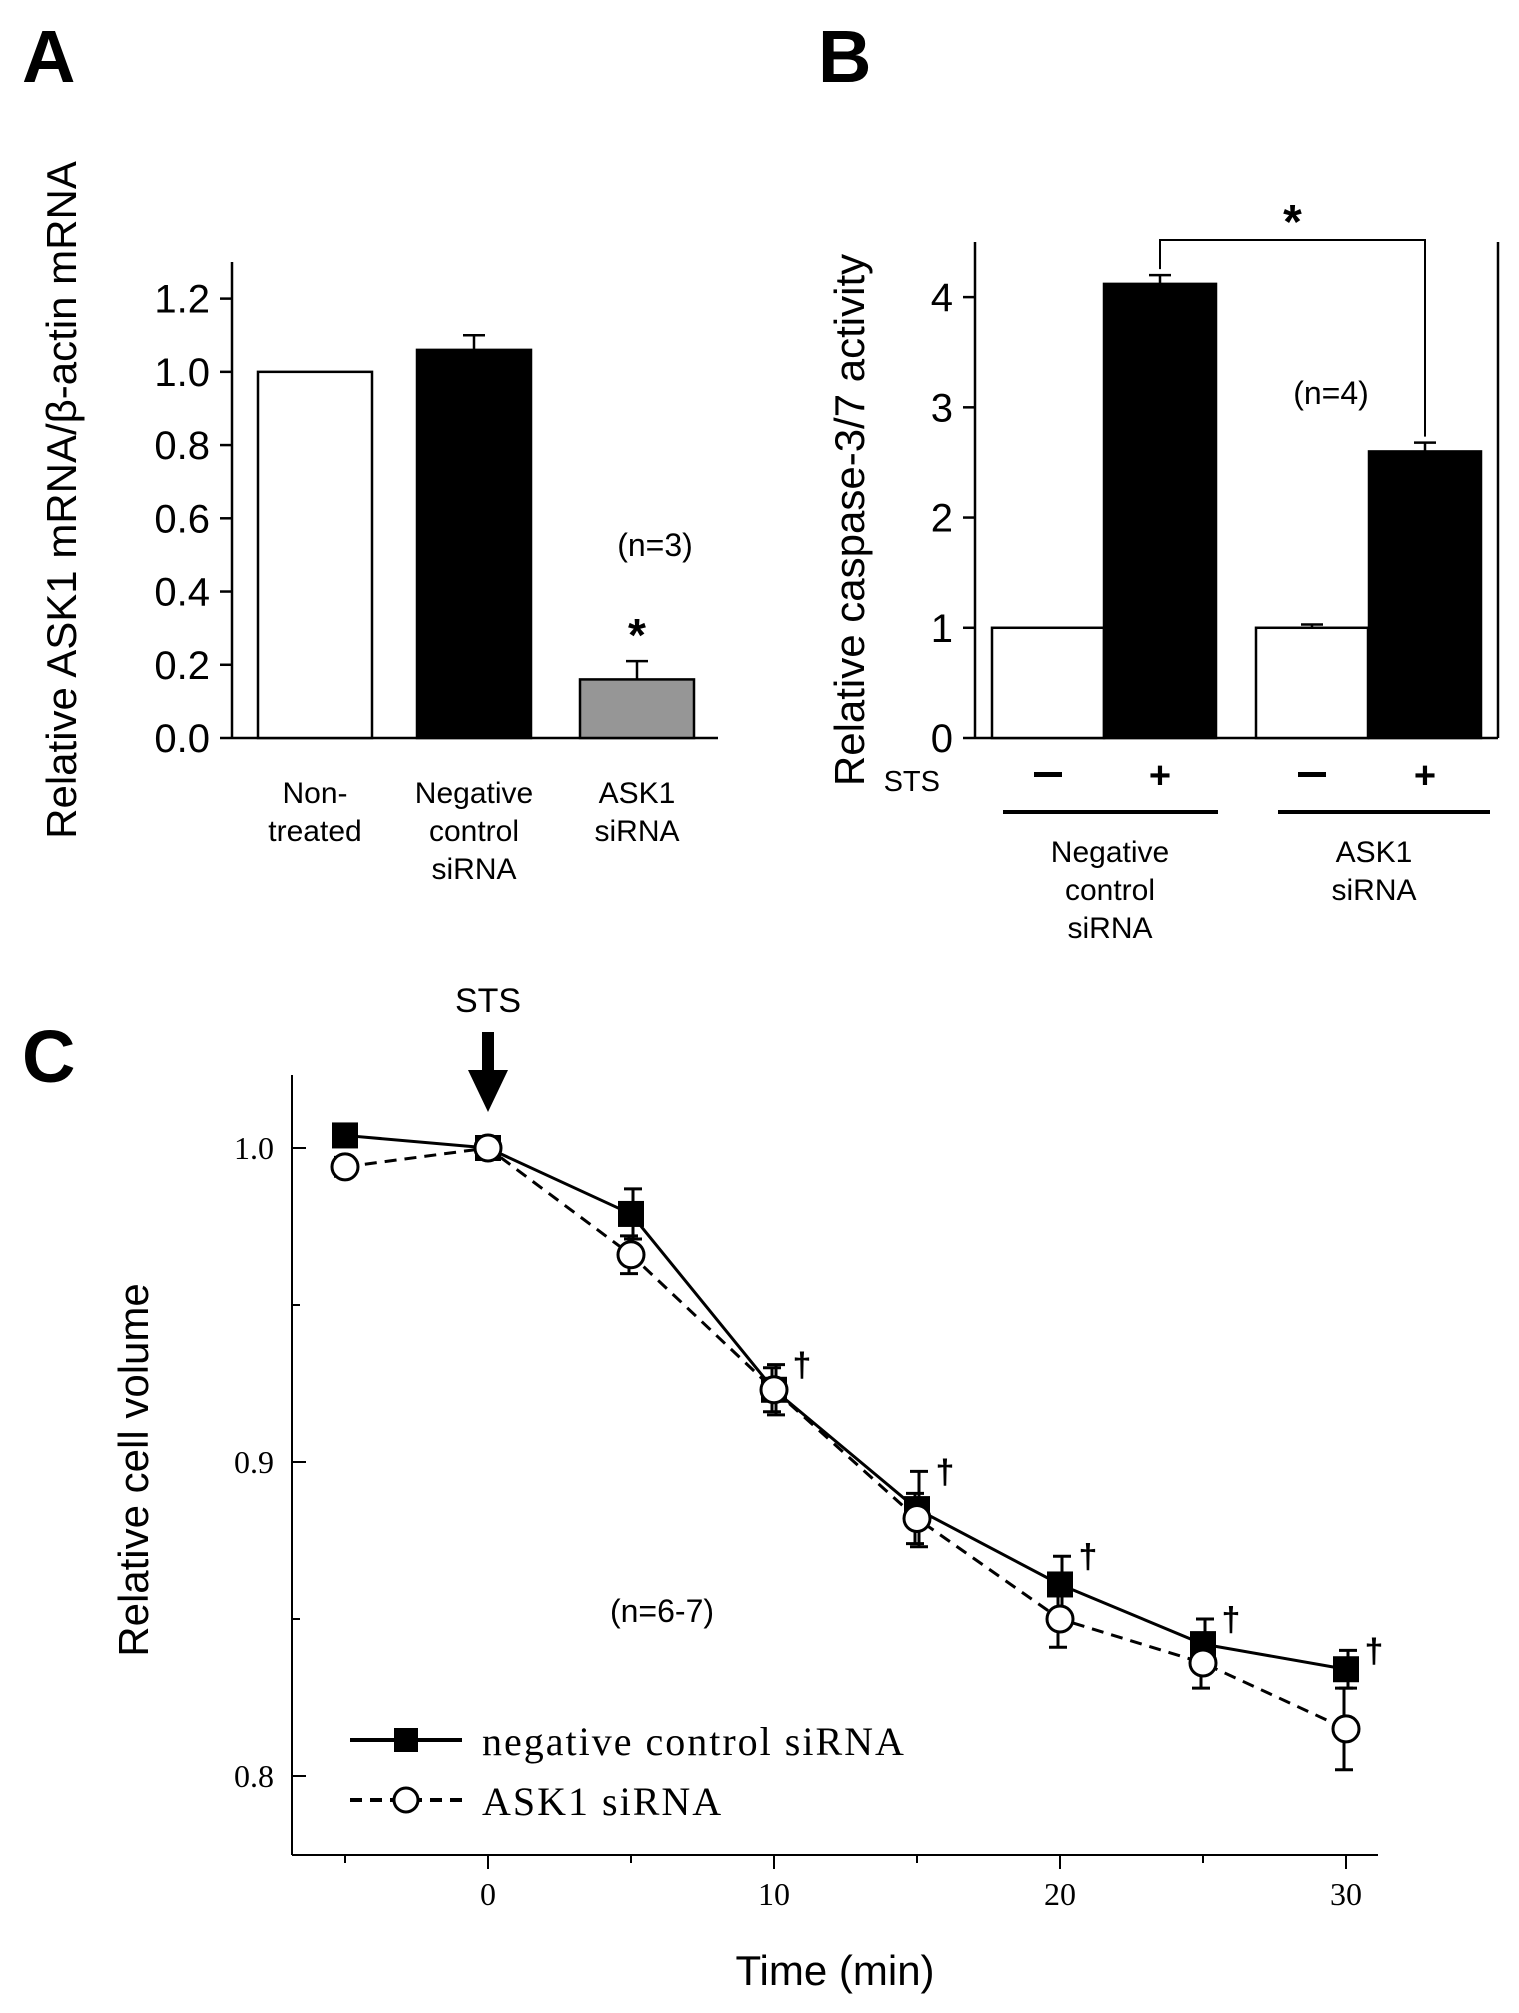  What do you see at coordinates (662, 1611) in the screenshot?
I see `c-n-label: (n=6-7)` at bounding box center [662, 1611].